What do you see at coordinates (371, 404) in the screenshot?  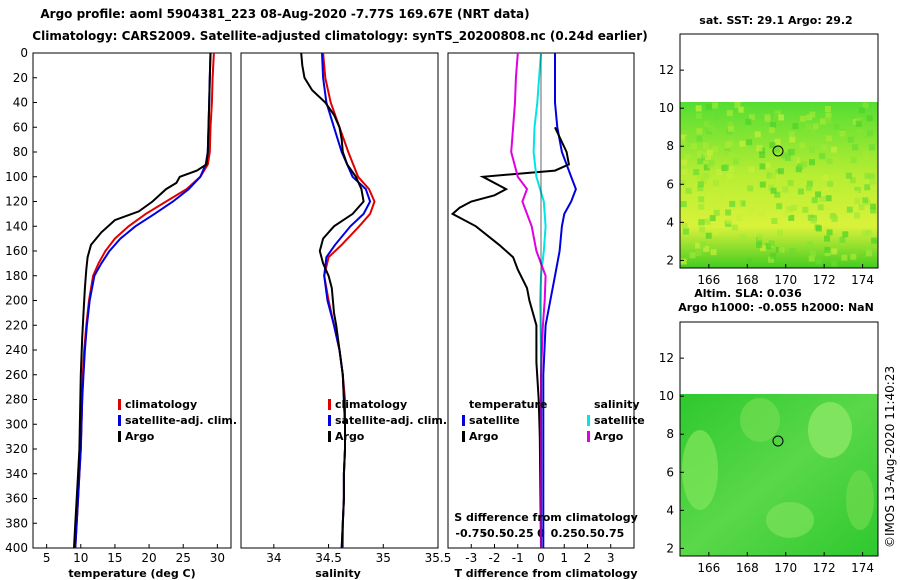 I see `legend-climatology: climatology` at bounding box center [371, 404].